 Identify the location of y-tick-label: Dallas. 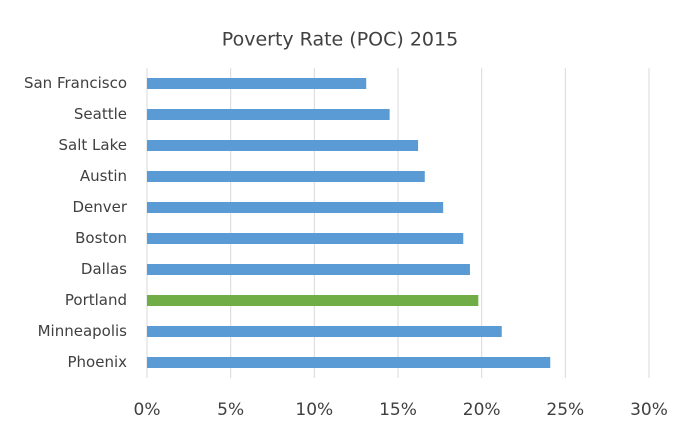
(104, 269).